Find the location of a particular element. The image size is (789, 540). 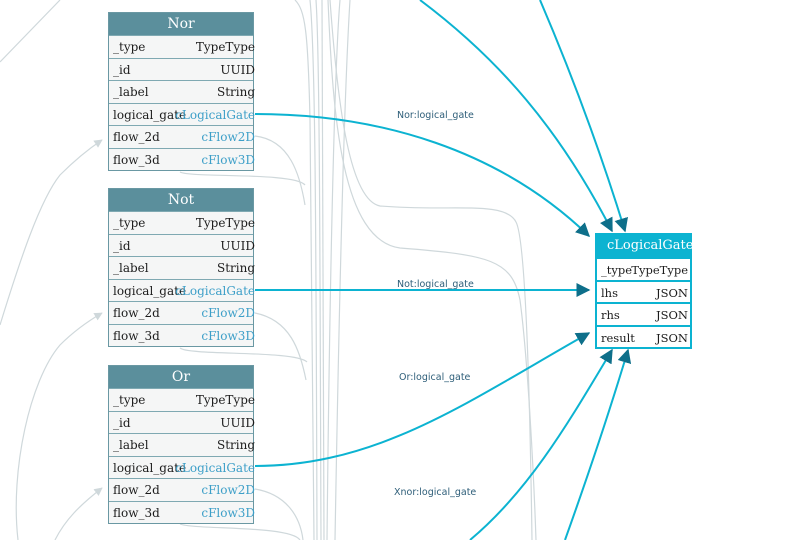

table-row: result JSON is located at coordinates (643, 336).